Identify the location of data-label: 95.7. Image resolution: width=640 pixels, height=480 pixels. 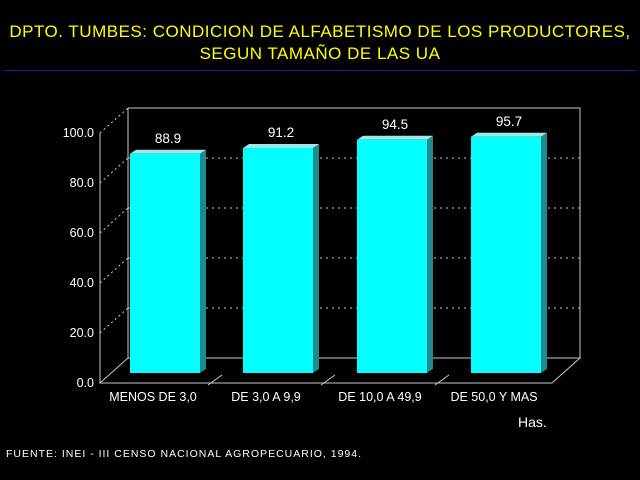
(509, 121).